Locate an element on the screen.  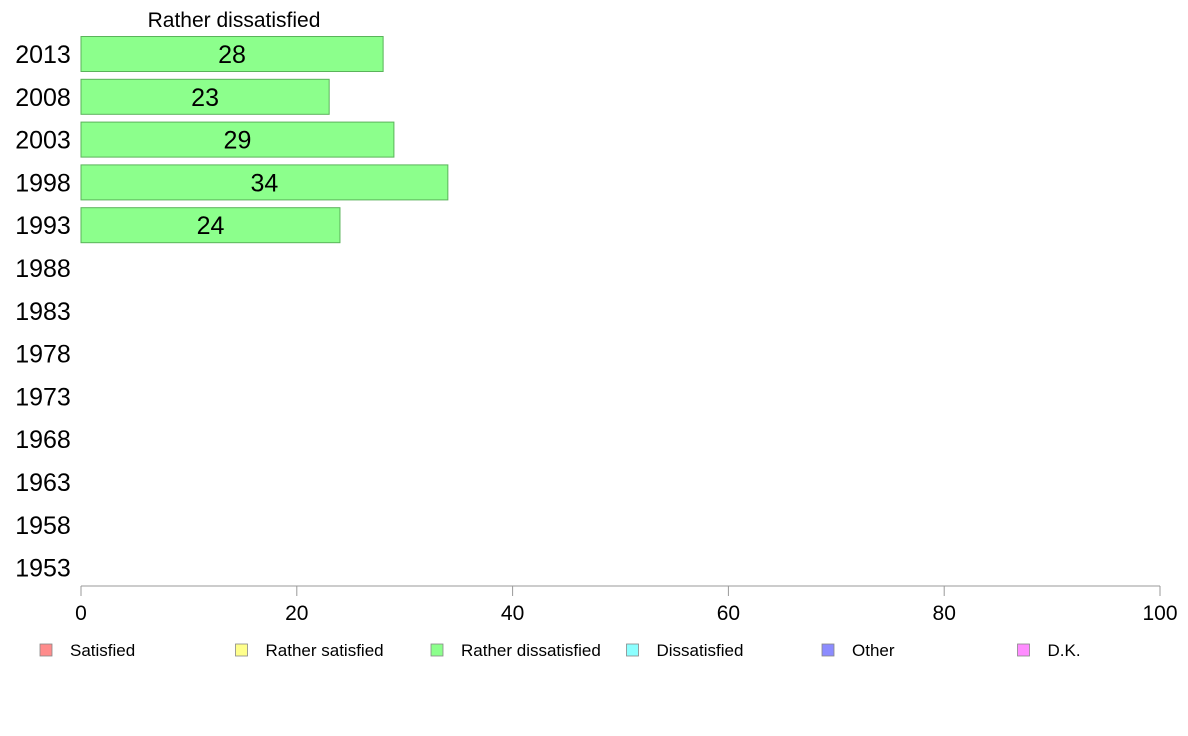
bar-value-label-1993: 24 is located at coordinates (211, 226).